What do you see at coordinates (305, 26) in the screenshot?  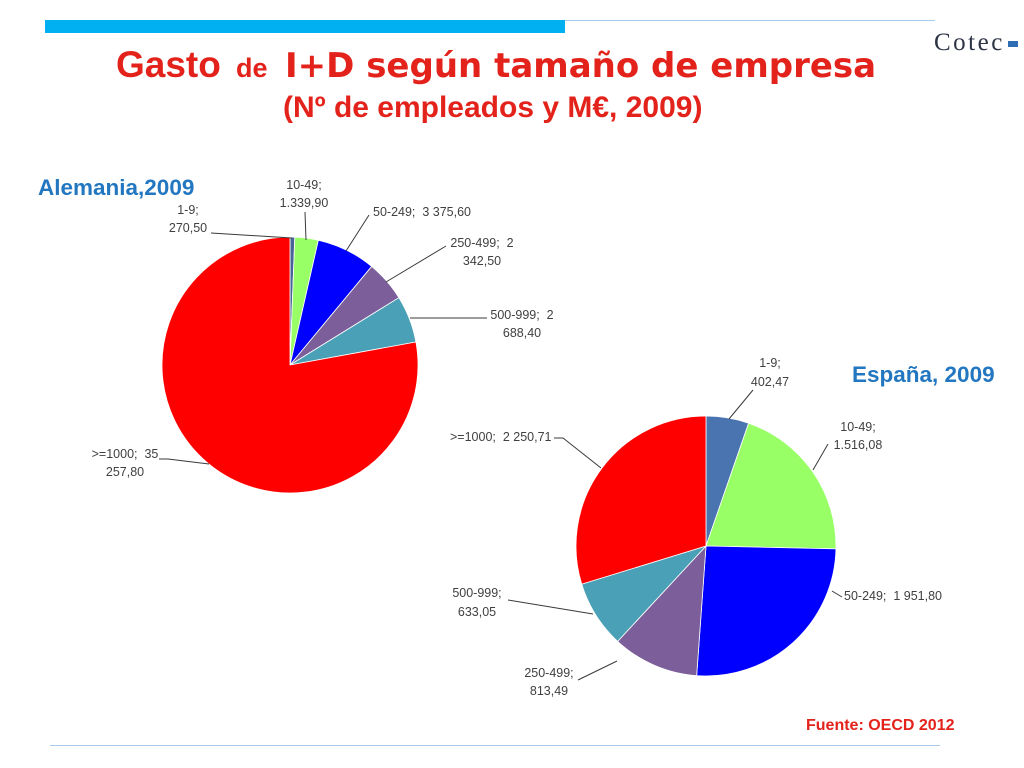 I see `top-accent-bar` at bounding box center [305, 26].